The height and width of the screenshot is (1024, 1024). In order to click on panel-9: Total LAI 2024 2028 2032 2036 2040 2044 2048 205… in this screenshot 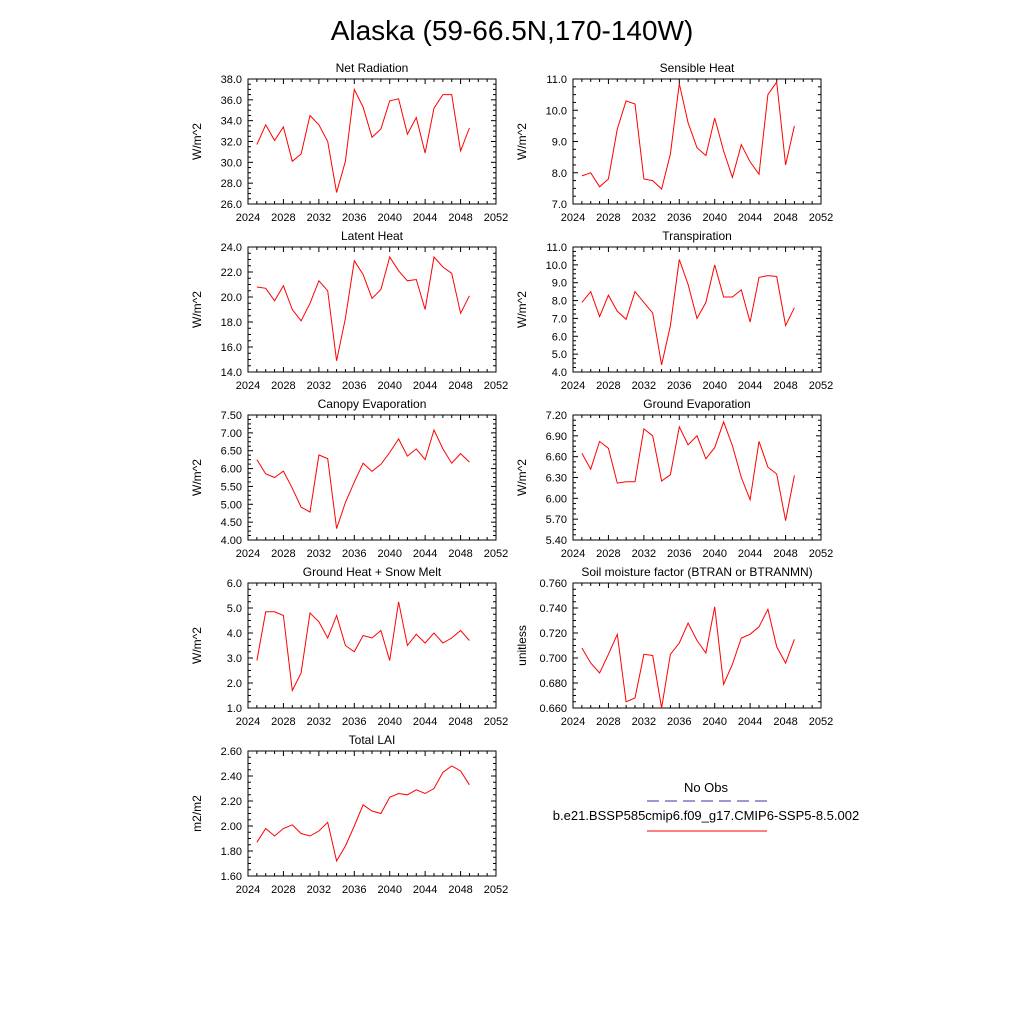, I will do `click(349, 814)`.